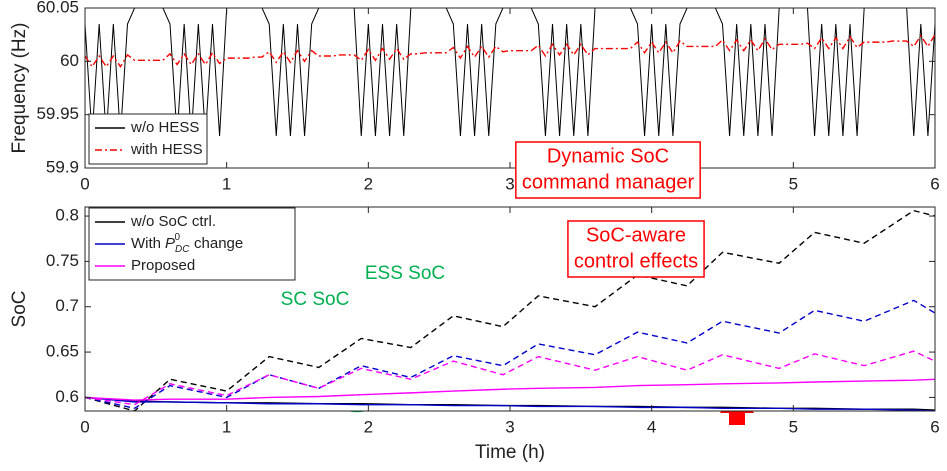 This screenshot has width=947, height=471. What do you see at coordinates (651, 426) in the screenshot?
I see `x-tick-label: 4` at bounding box center [651, 426].